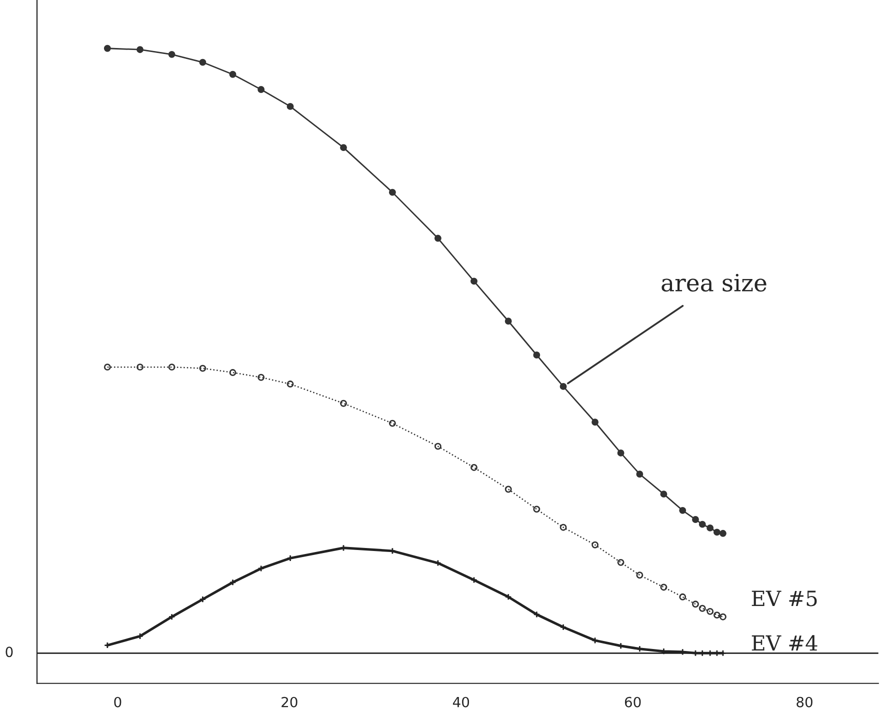 The height and width of the screenshot is (727, 881). Describe the element at coordinates (632, 702) in the screenshot. I see `x-tick-label: 60` at that location.